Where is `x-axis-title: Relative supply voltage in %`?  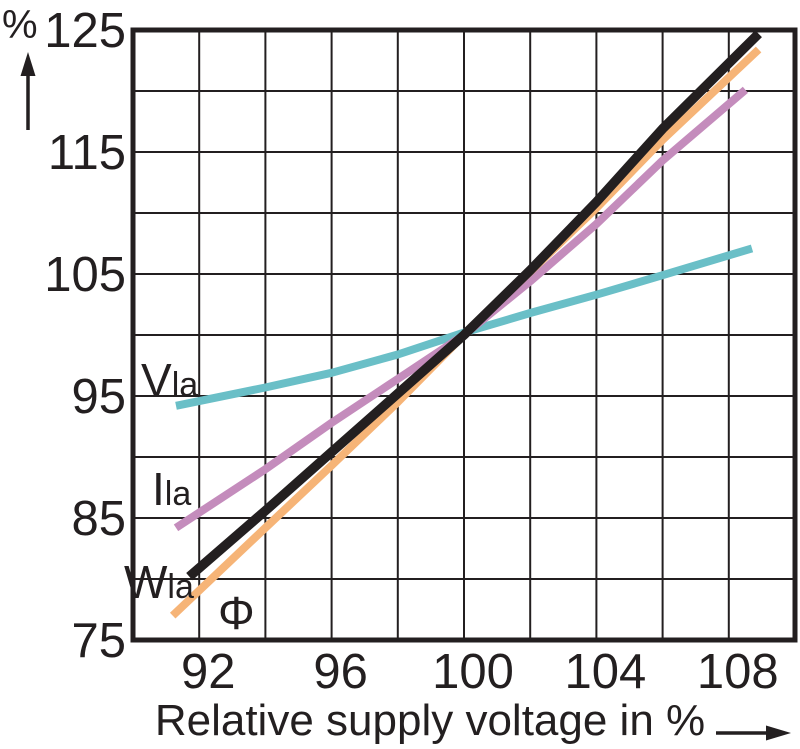 x-axis-title: Relative supply voltage in % is located at coordinates (430, 720).